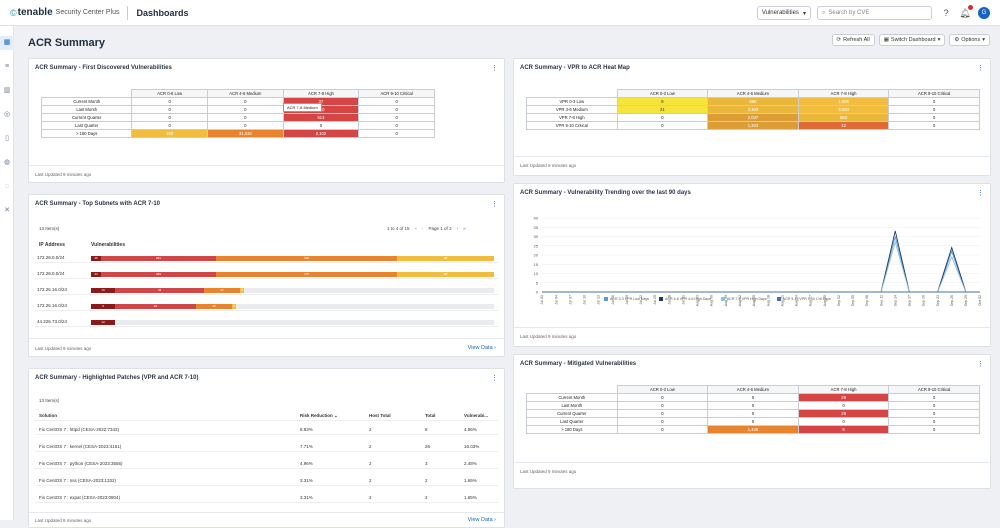 This screenshot has height=528, width=1000. Describe the element at coordinates (984, 13) in the screenshot. I see `avatar: G` at that location.